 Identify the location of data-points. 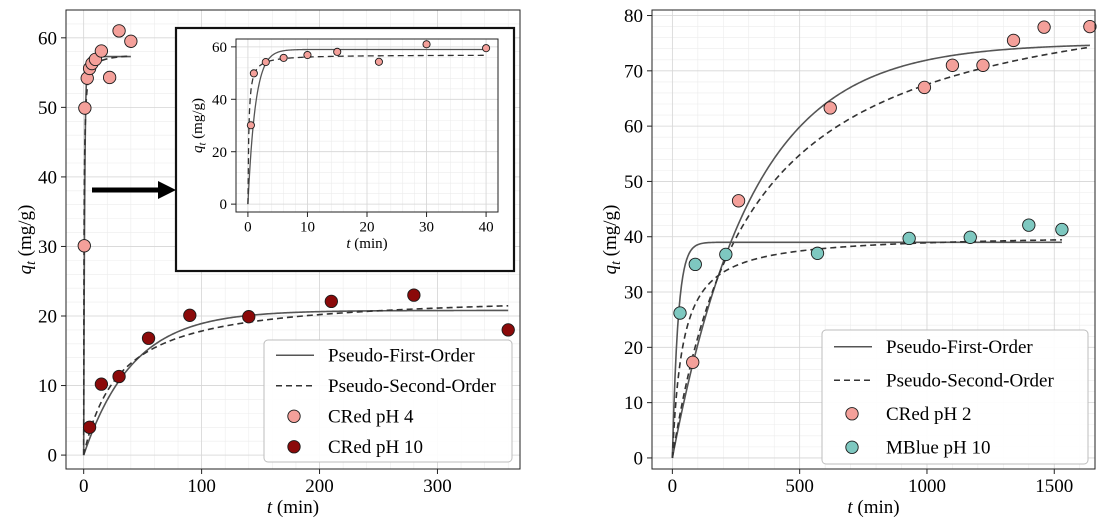
(368, 85).